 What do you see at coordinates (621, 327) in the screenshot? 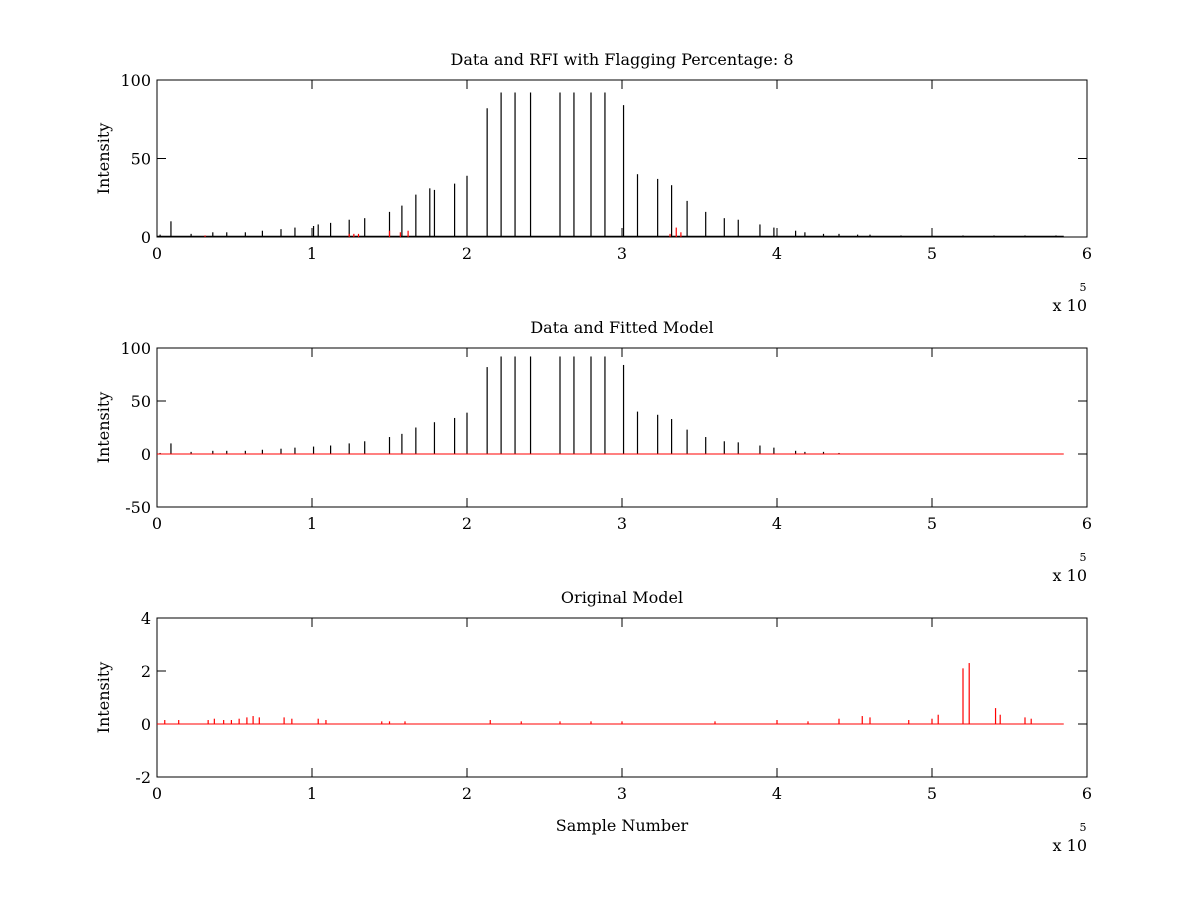
I see `chart-title: Data and Fitted Model` at bounding box center [621, 327].